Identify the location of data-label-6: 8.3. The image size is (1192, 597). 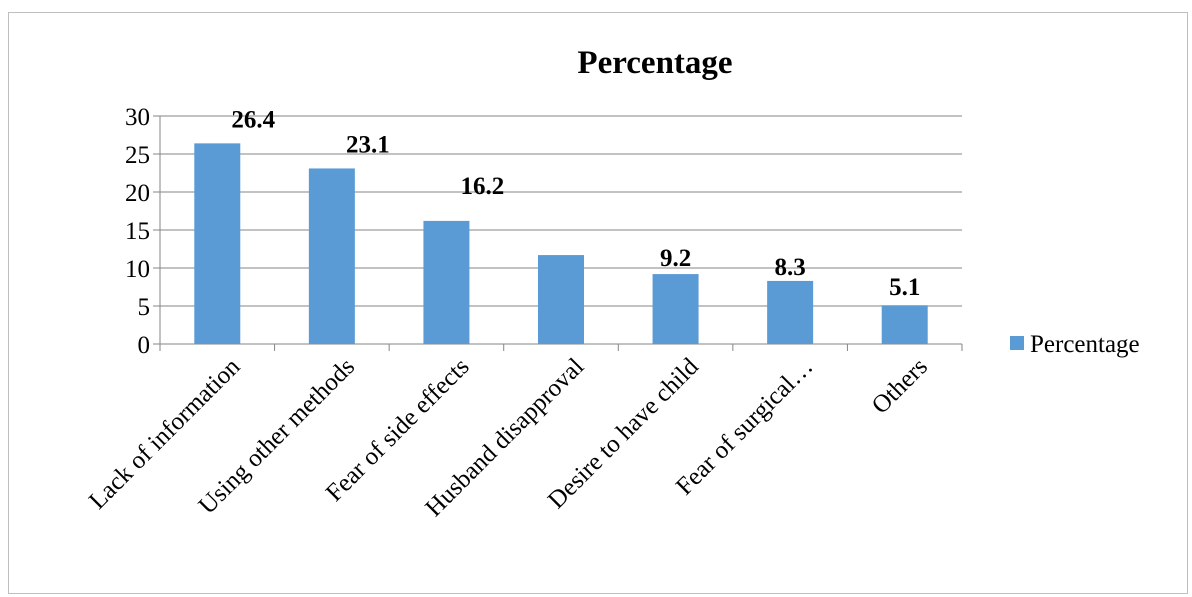
(790, 267).